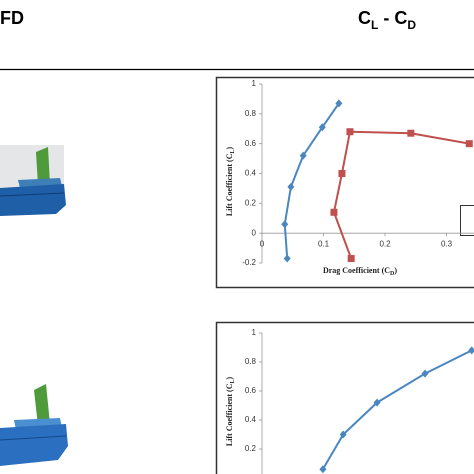 This screenshot has height=474, width=474. What do you see at coordinates (467, 220) in the screenshot?
I see `legend-frame` at bounding box center [467, 220].